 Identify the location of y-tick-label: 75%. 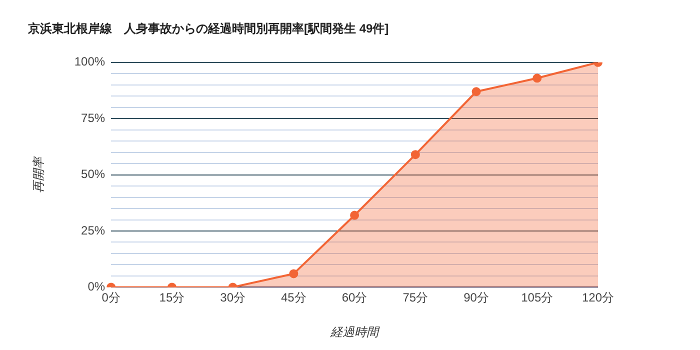
(93, 117).